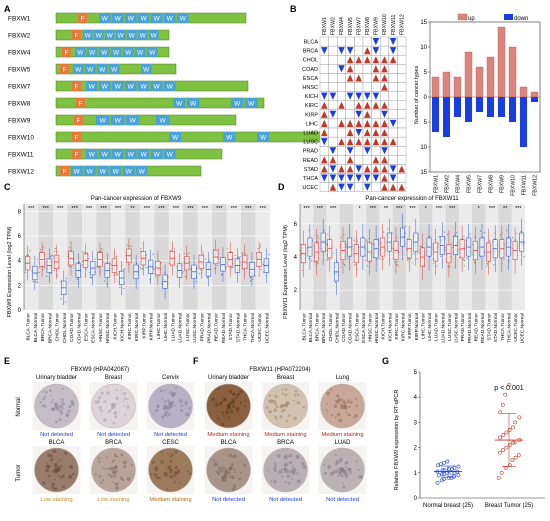 The height and width of the screenshot is (521, 550). Describe the element at coordinates (310, 61) in the screenshot. I see `heatmap-cancer-label: CHOL` at that location.